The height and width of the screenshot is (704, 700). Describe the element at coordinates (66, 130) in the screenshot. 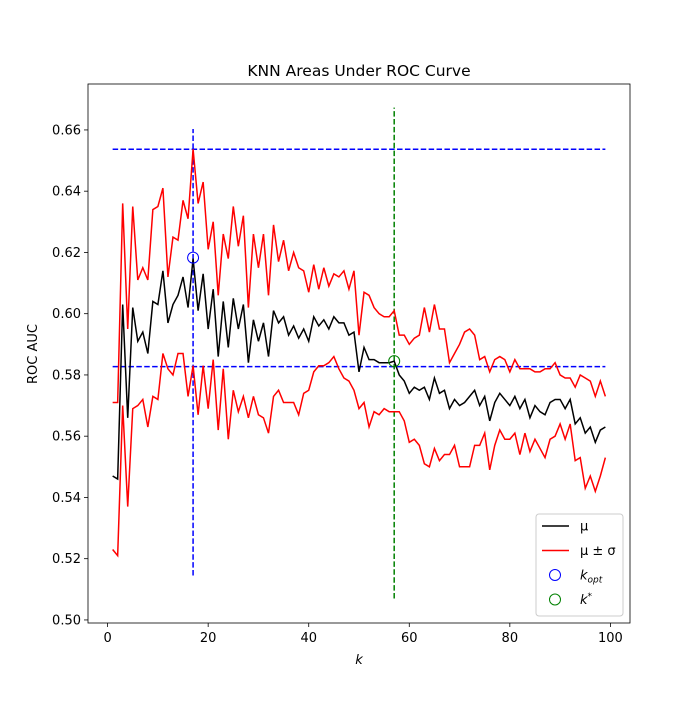

I see `y-tick-label: 0.66` at that location.